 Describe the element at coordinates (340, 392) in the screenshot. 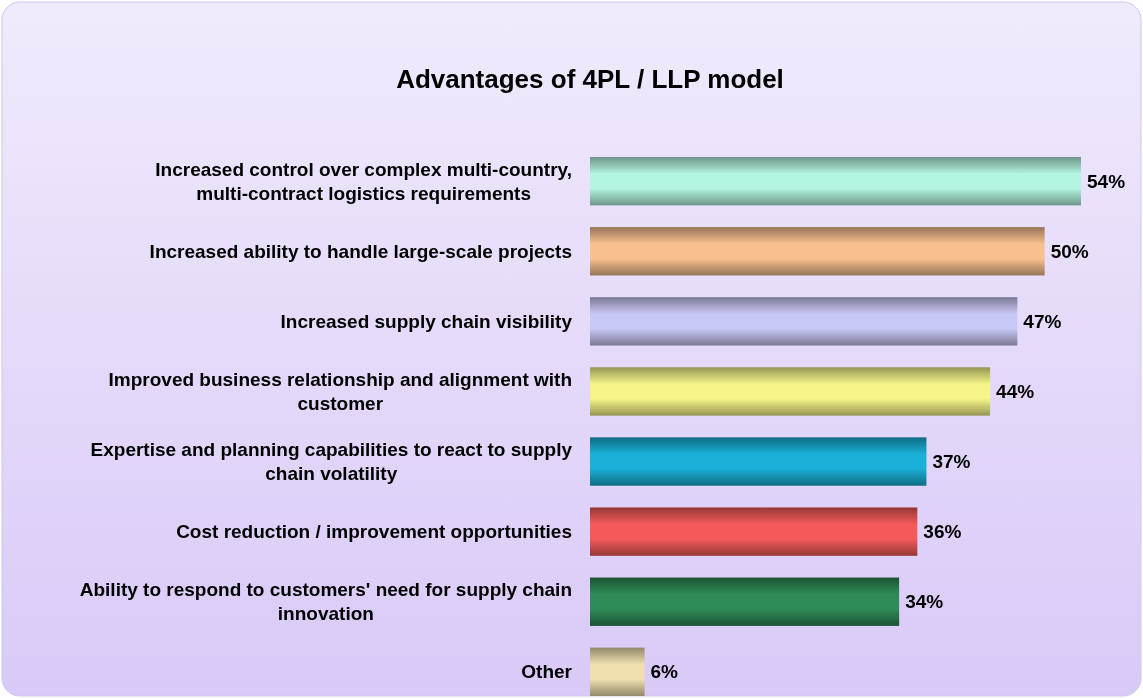

I see `y-tick-label: Improved business relationship and alignment with customer` at that location.